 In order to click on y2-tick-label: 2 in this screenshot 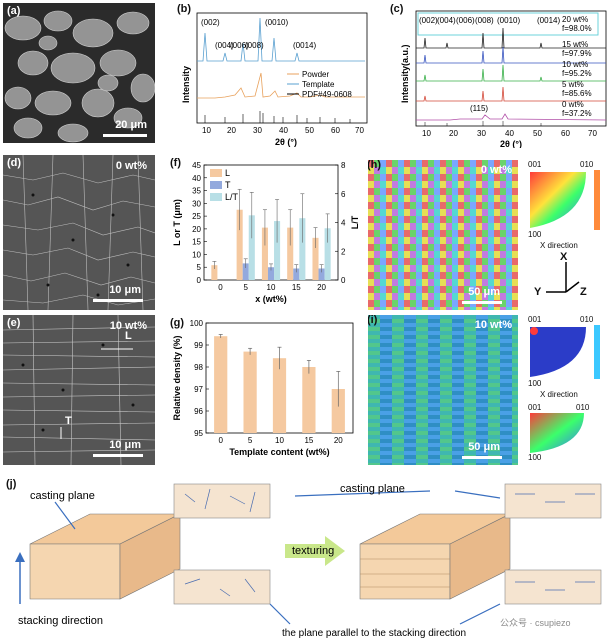, I will do `click(343, 251)`.